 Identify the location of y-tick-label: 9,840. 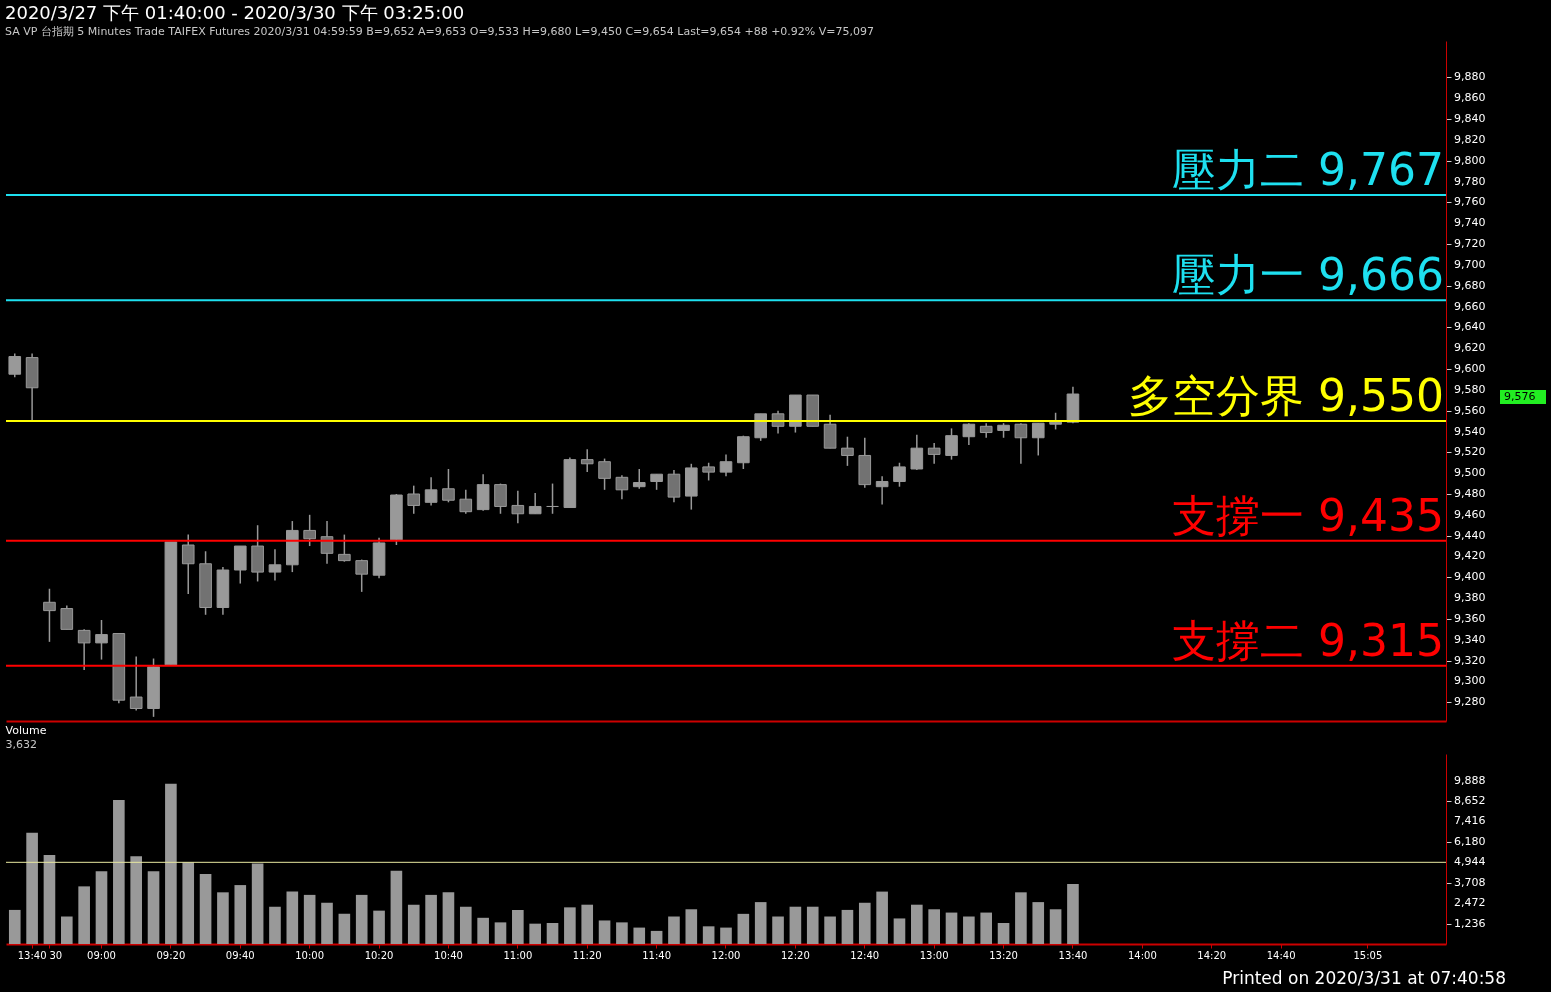
(1470, 119).